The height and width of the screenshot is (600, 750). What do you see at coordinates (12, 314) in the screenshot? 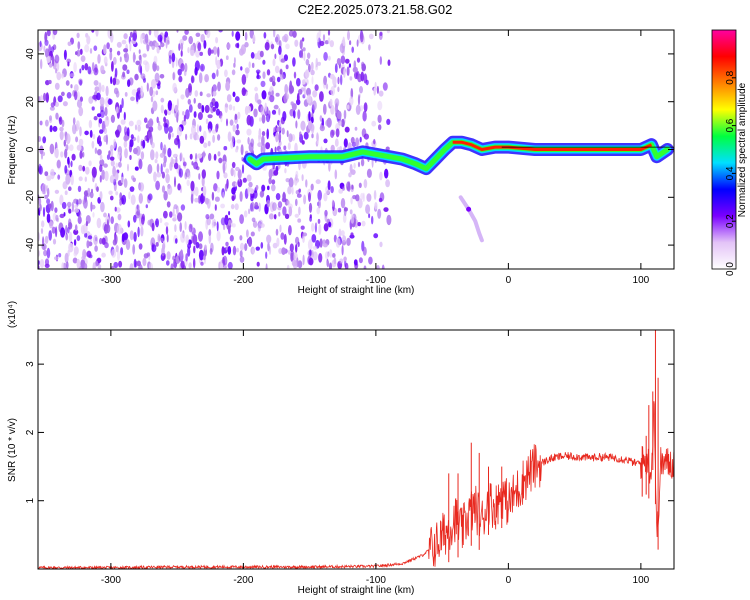
I see `snr-y-multiplier: (x10⁴)` at bounding box center [12, 314].